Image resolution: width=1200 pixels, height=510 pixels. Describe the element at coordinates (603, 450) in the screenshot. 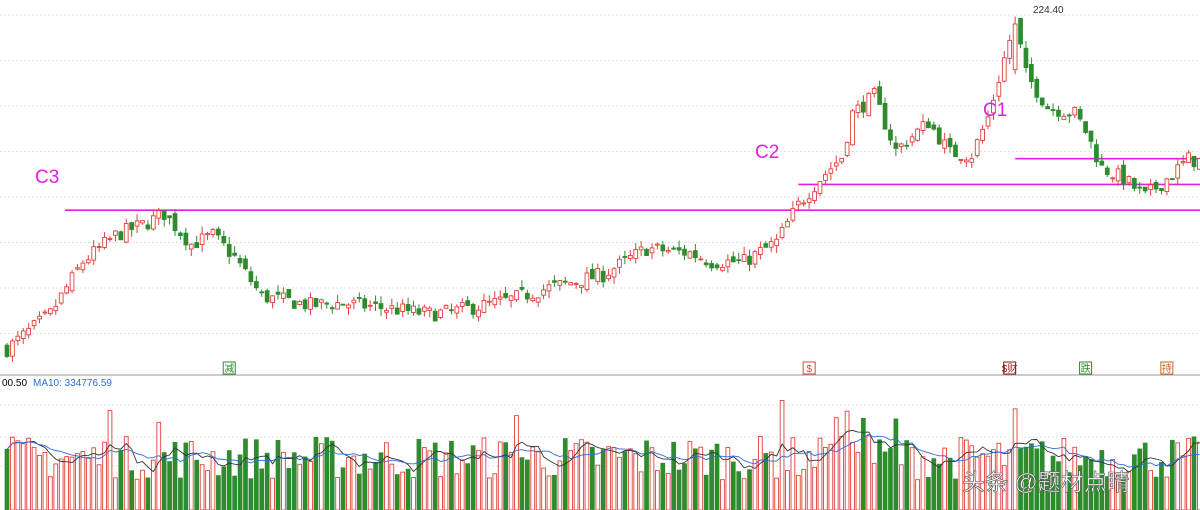

I see `volume-ma10-line` at that location.